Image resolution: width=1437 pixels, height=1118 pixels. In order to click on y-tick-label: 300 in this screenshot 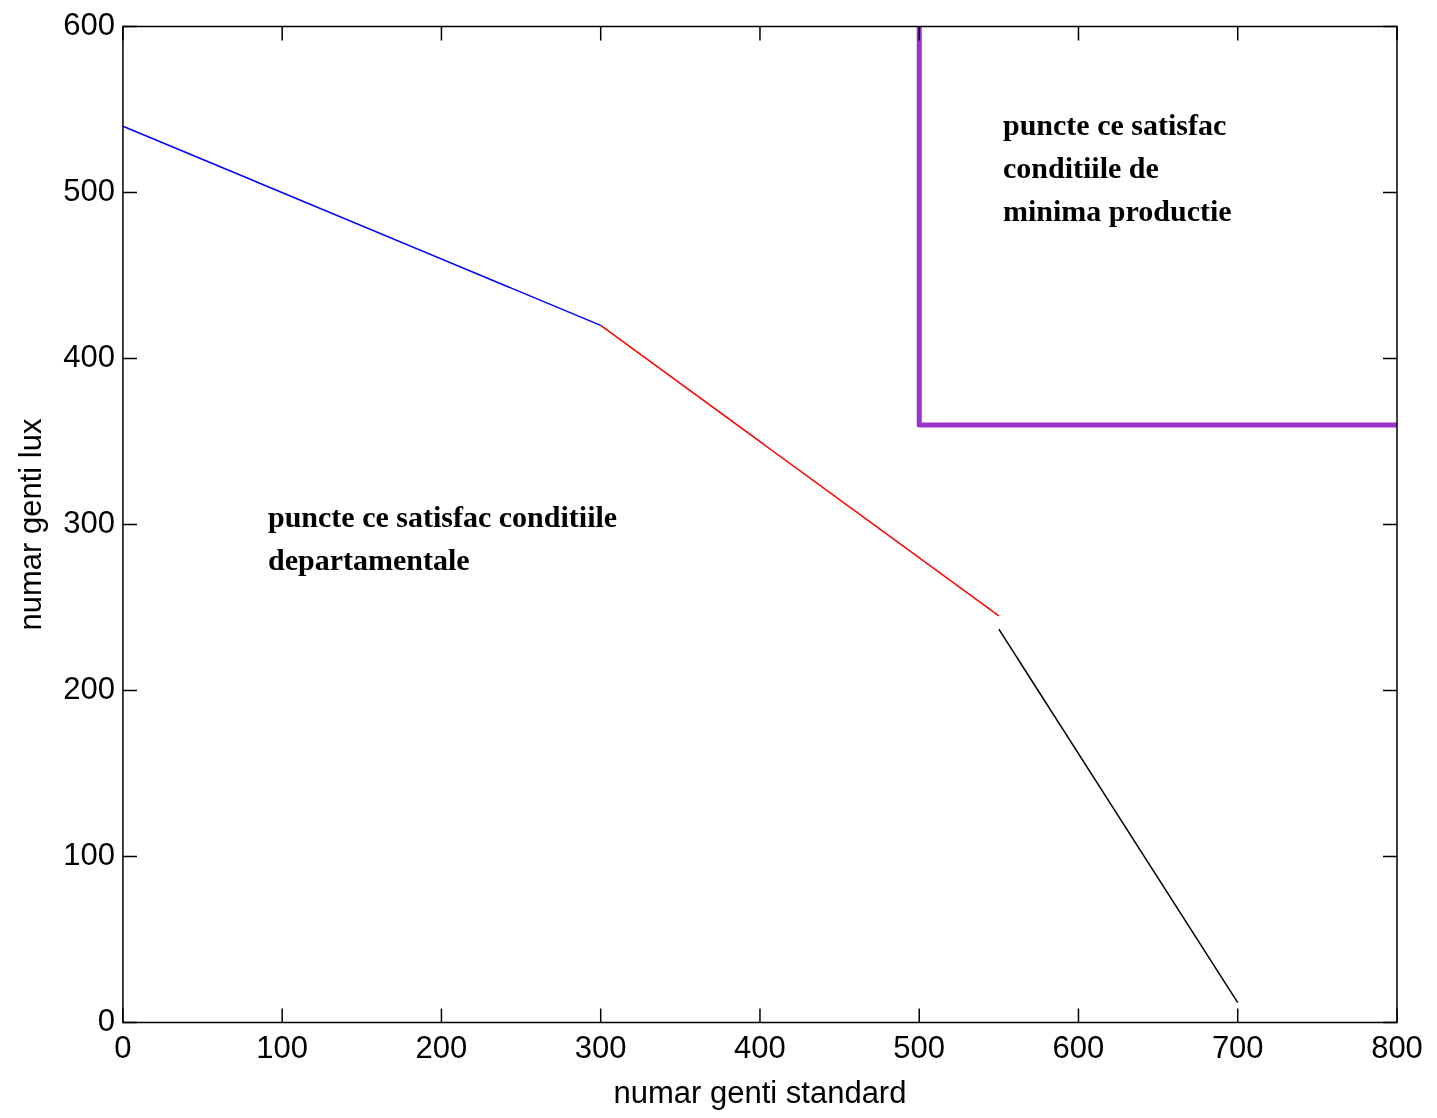, I will do `click(89, 523)`.